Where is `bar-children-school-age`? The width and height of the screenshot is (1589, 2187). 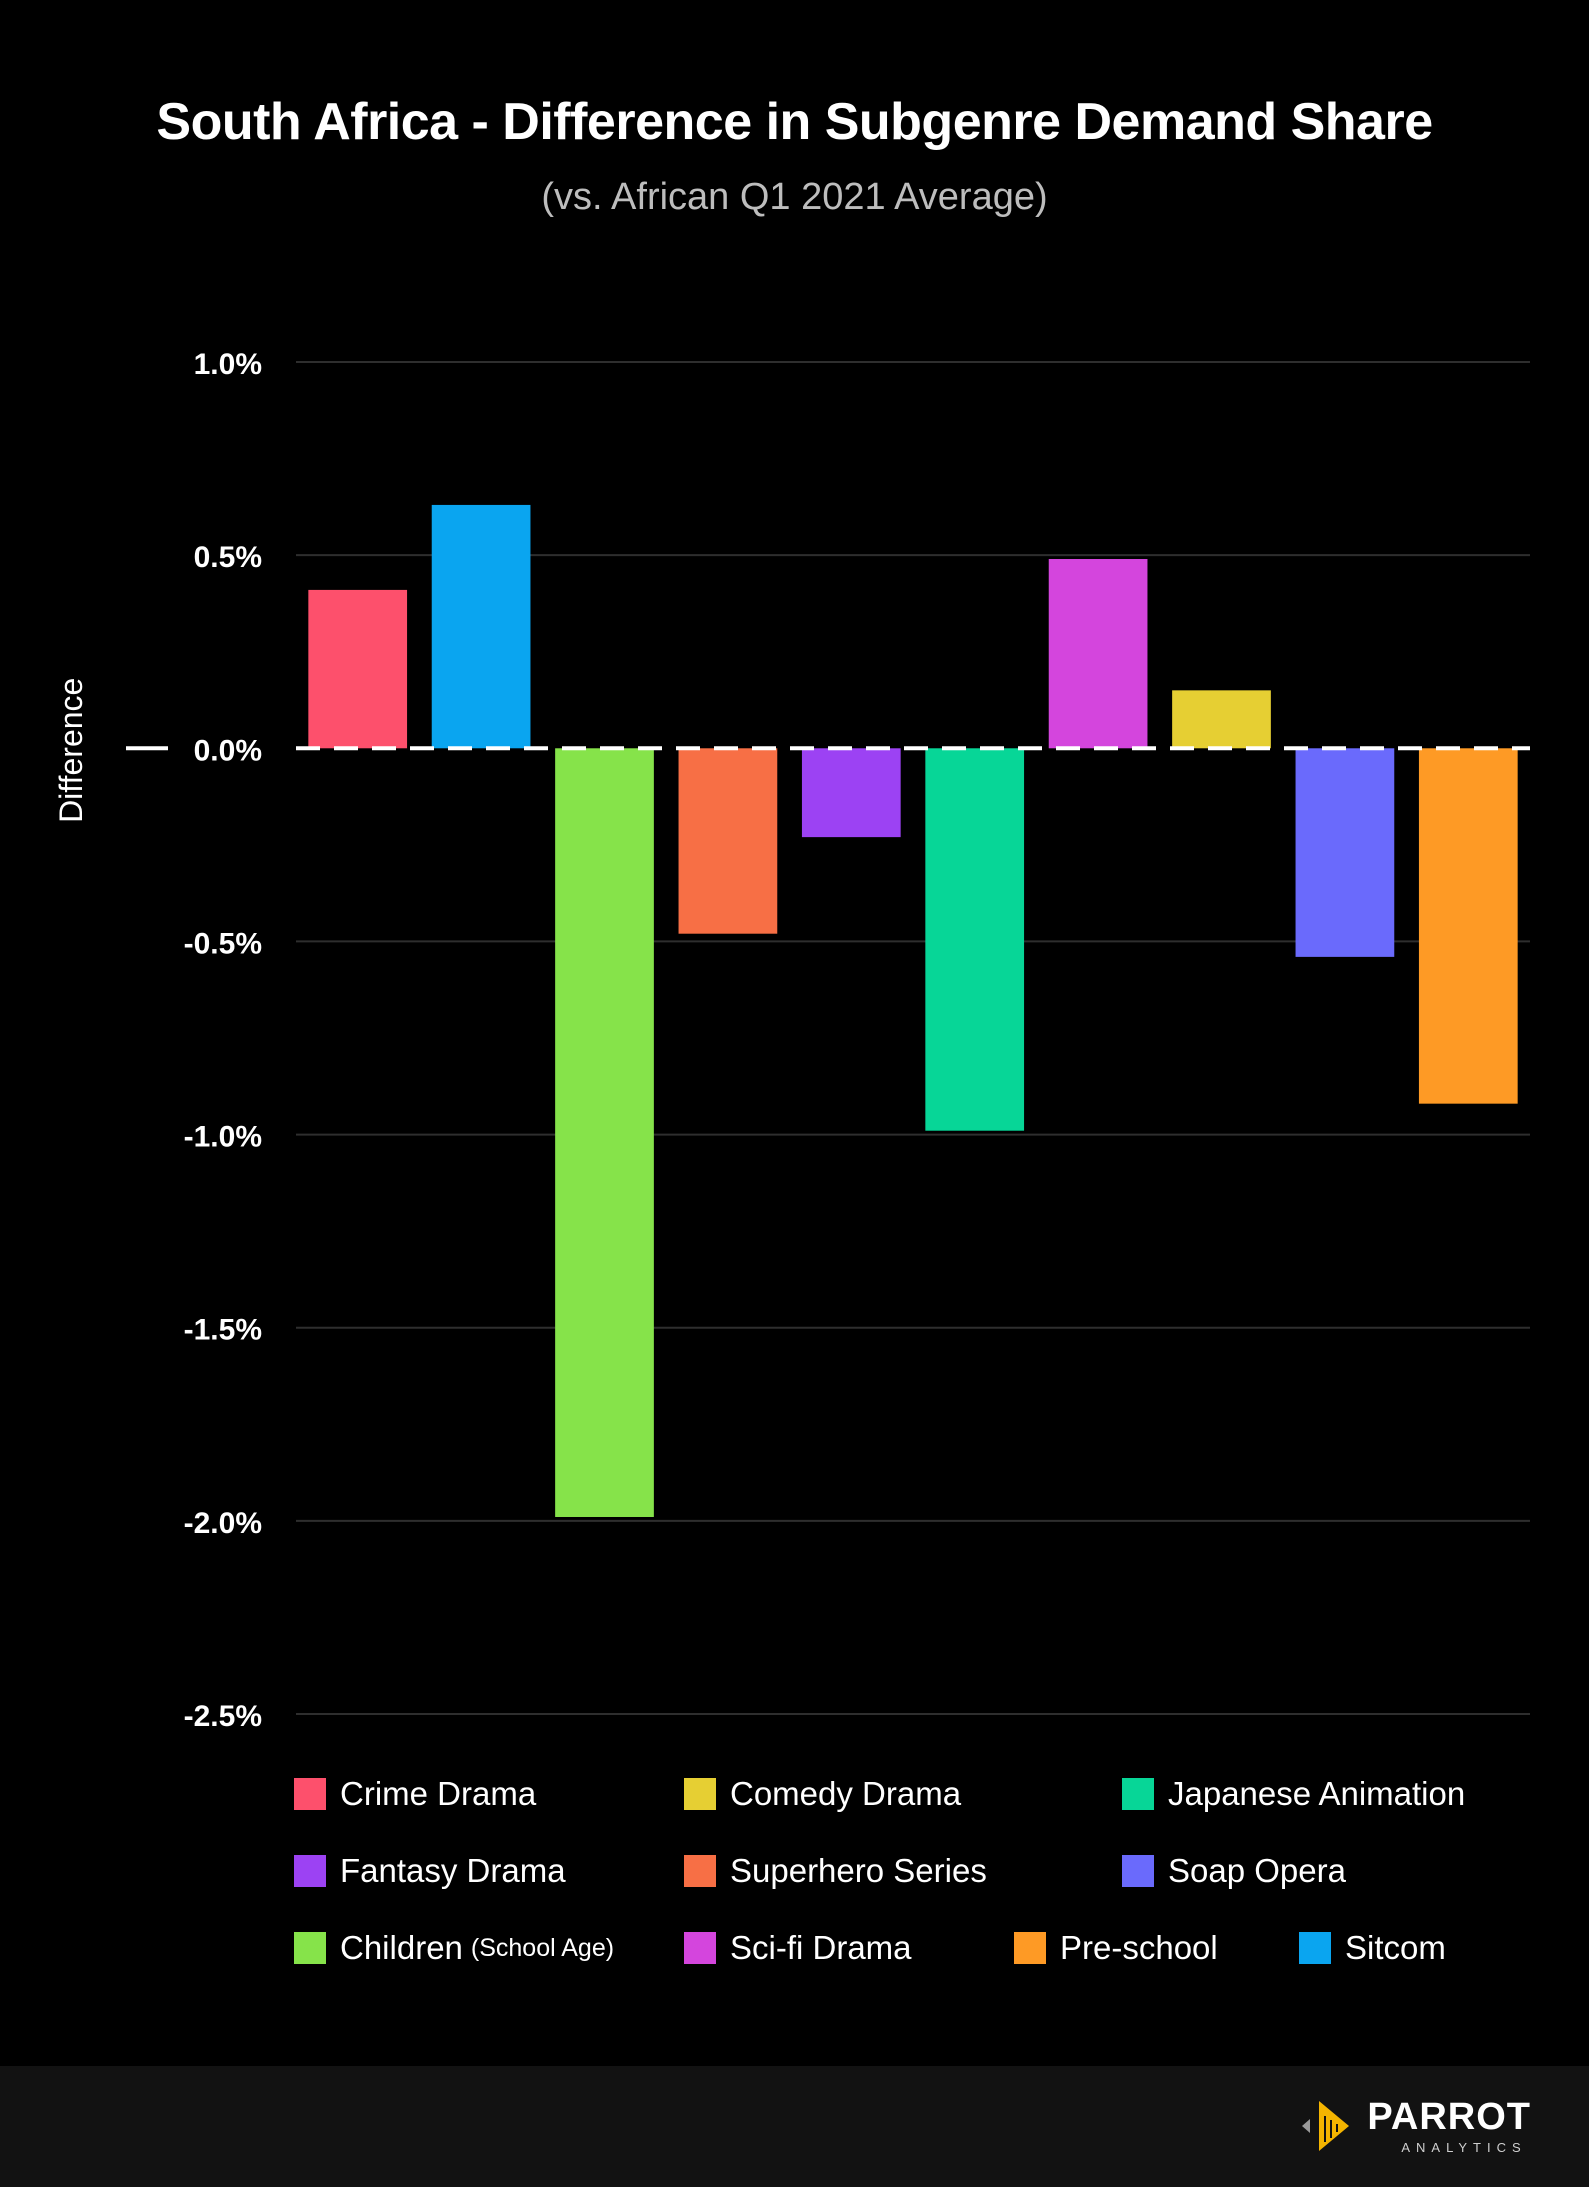
bar-children-school-age is located at coordinates (604, 1132).